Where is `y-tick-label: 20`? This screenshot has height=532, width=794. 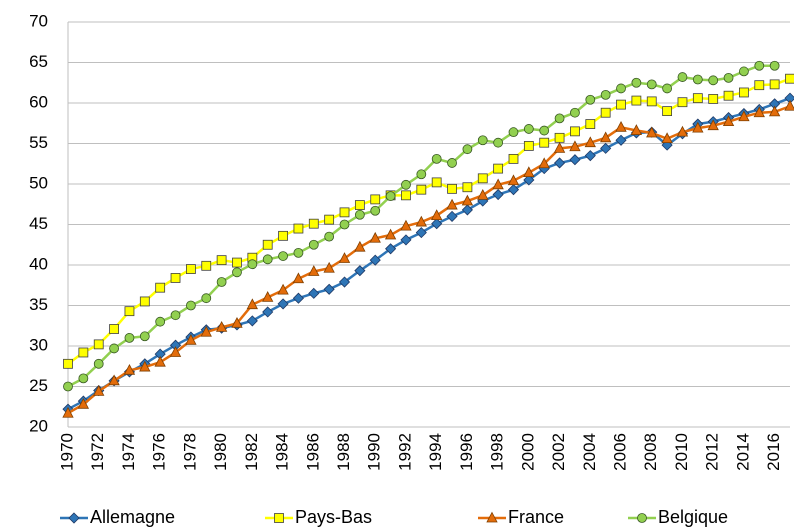
y-tick-label: 20 is located at coordinates (38, 425).